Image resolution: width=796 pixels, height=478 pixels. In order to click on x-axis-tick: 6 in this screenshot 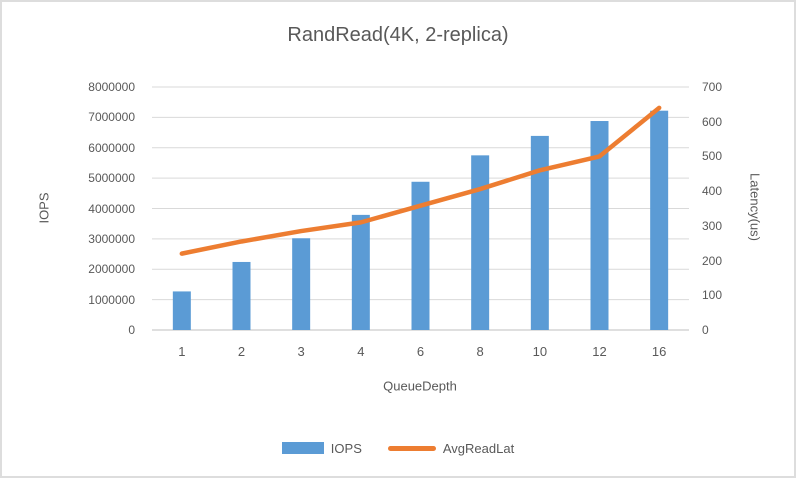, I will do `click(420, 351)`.